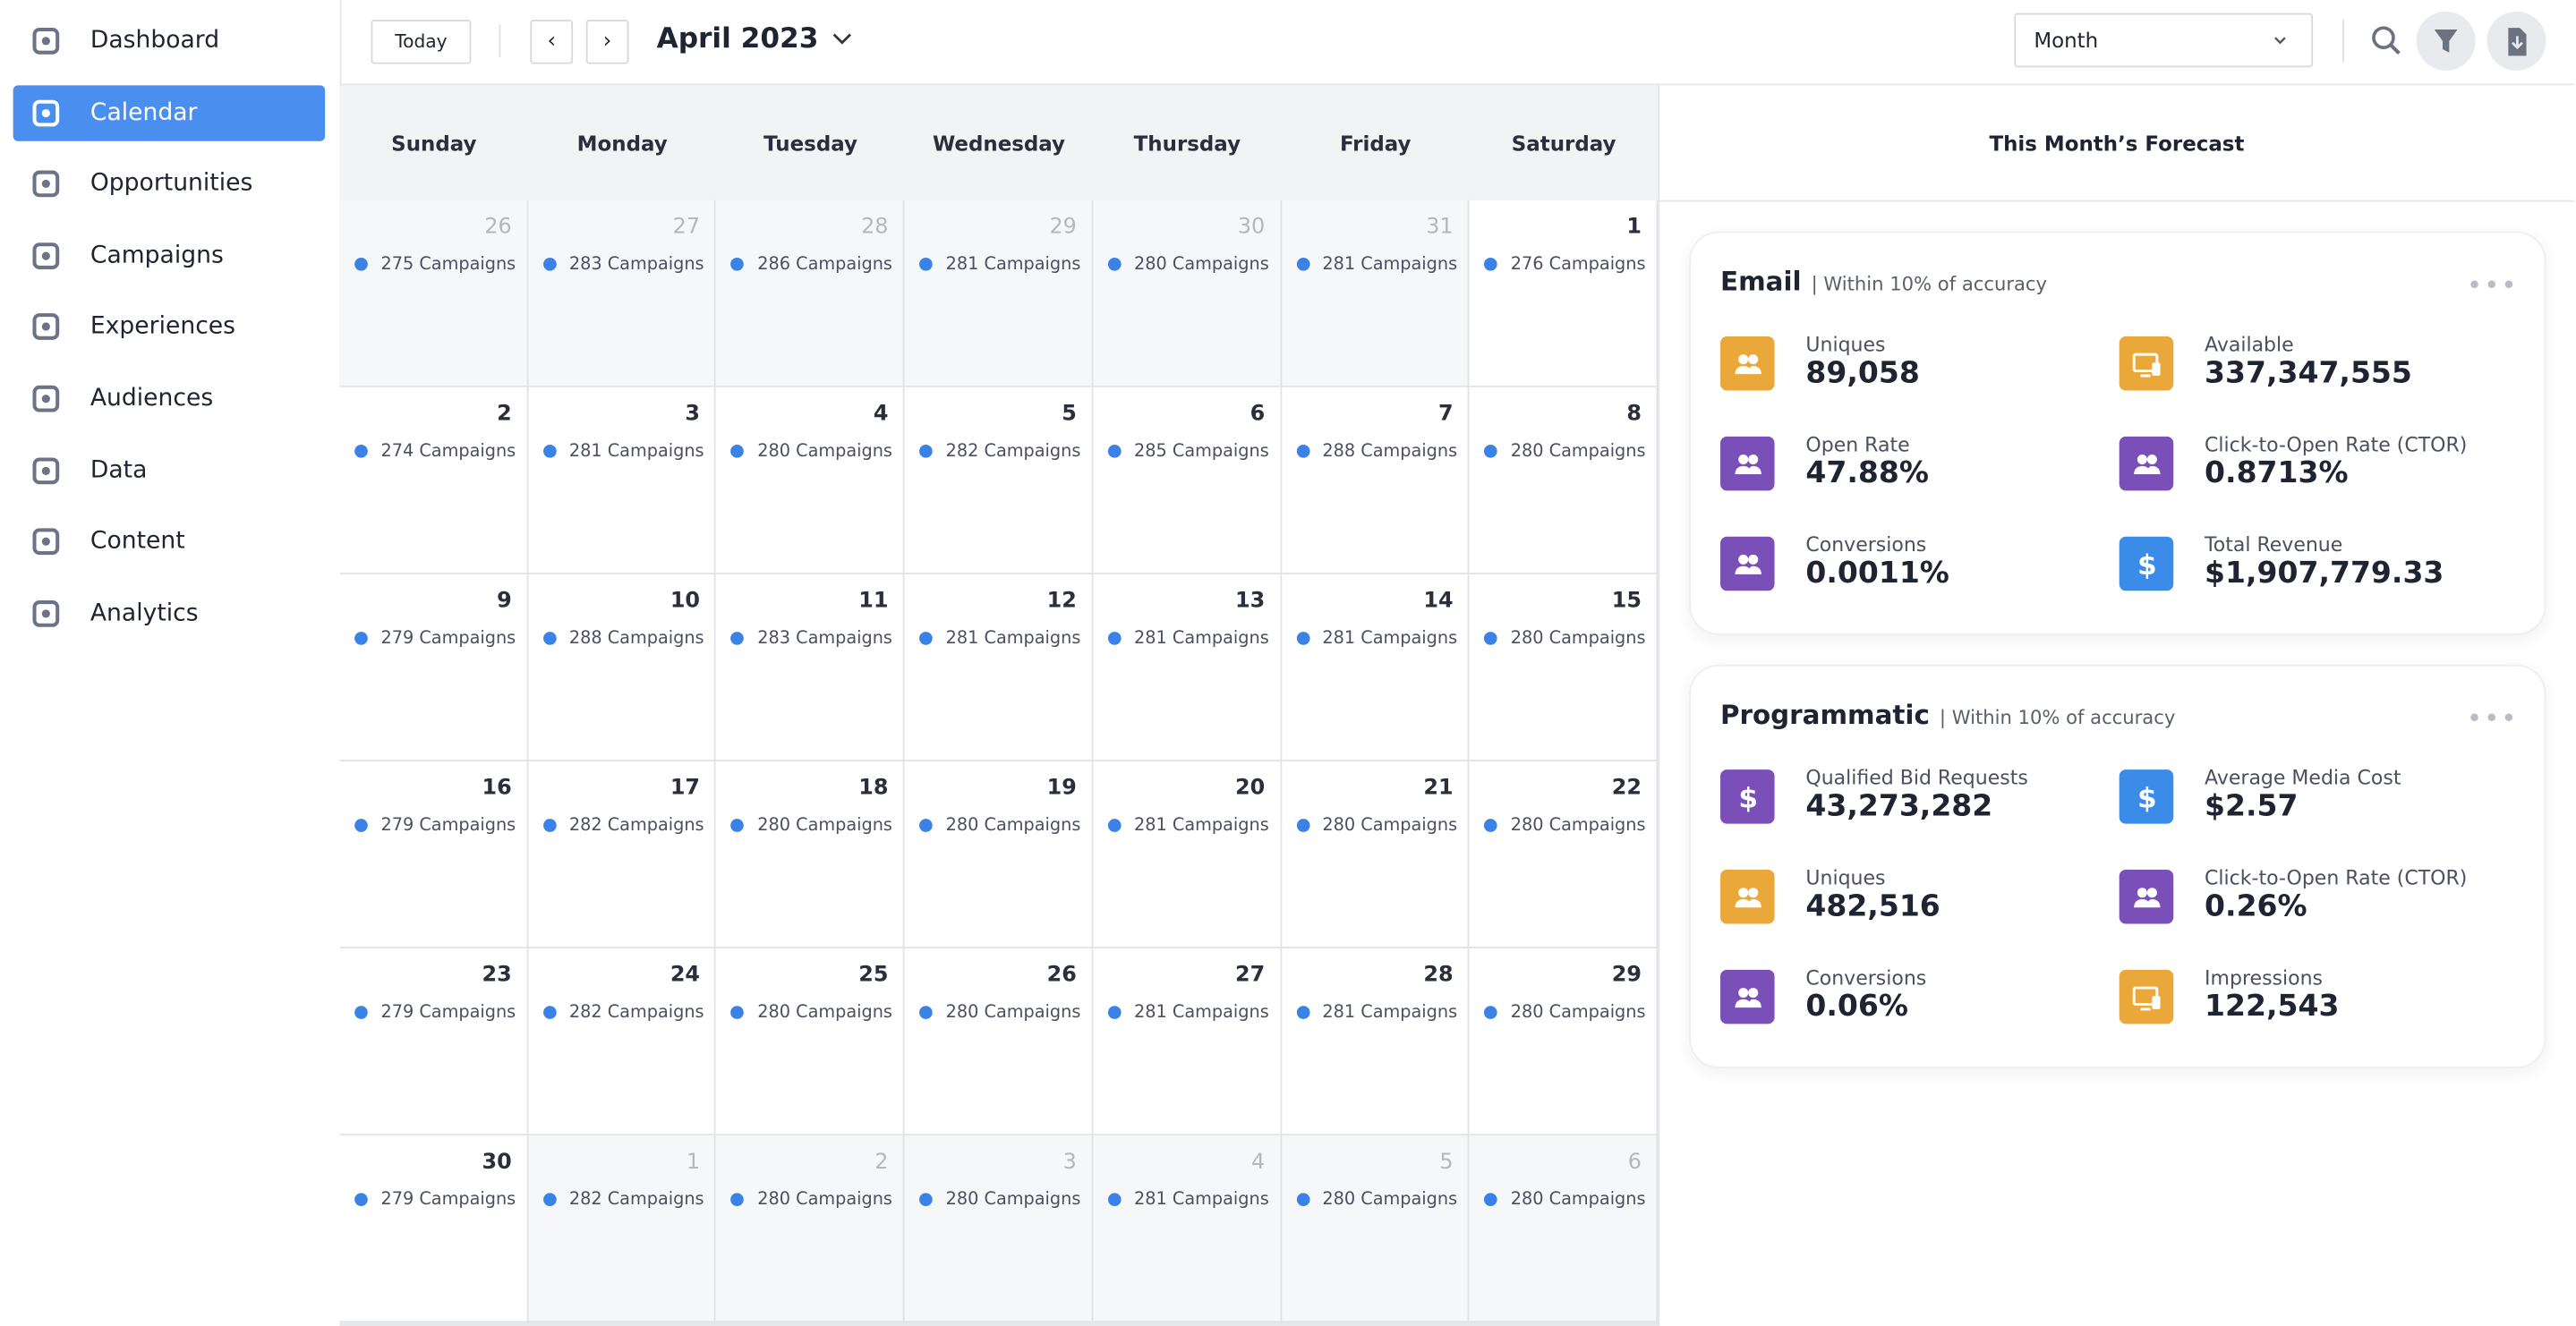 This screenshot has height=1326, width=2576. Describe the element at coordinates (810, 667) in the screenshot. I see `day-cell: 11 283 Campaigns` at that location.